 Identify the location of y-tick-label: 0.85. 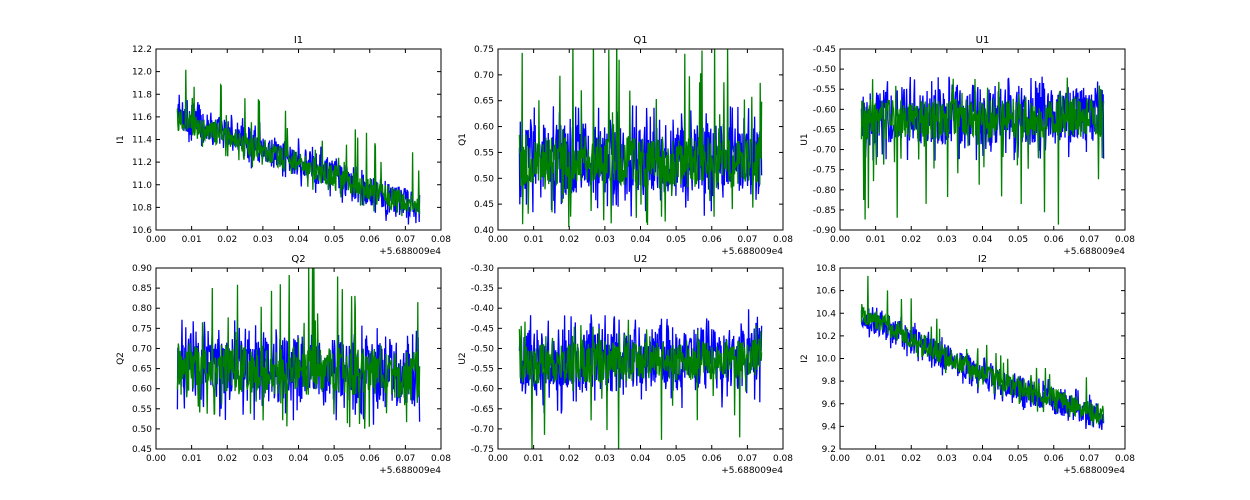
(142, 289).